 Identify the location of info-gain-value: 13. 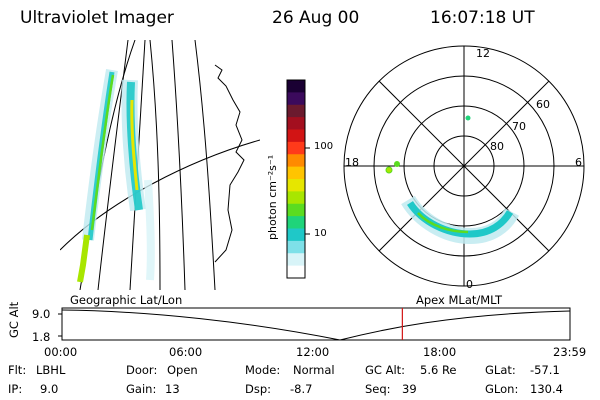
(172, 389).